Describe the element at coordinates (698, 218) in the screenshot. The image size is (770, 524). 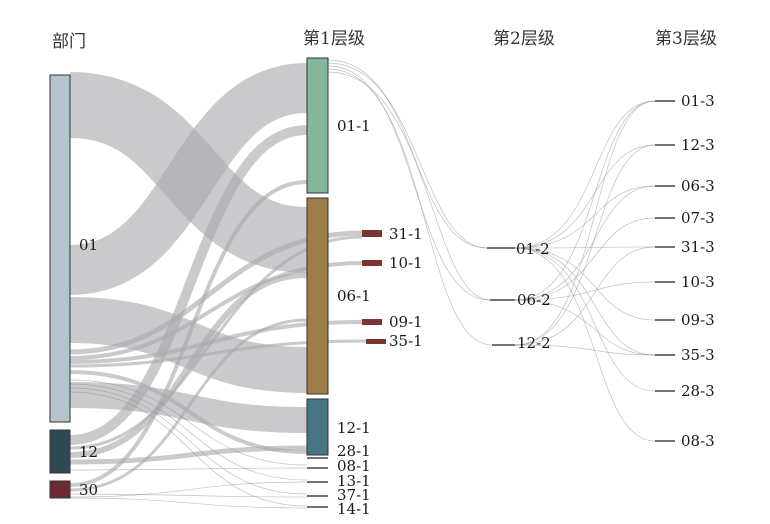
I see `node-label-07-3: 07-3` at that location.